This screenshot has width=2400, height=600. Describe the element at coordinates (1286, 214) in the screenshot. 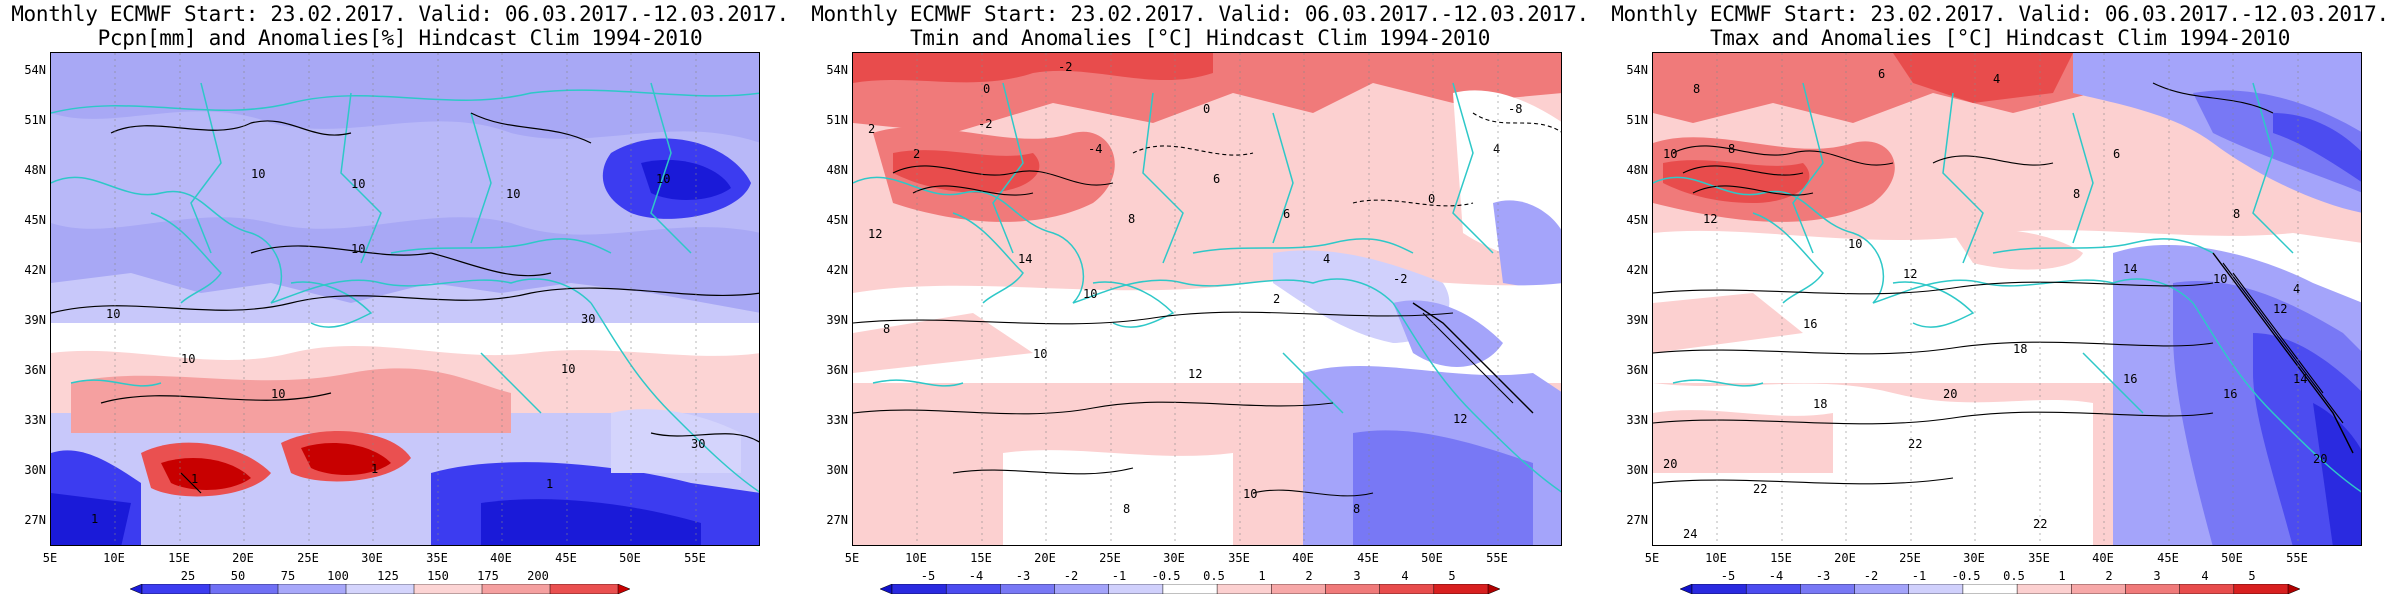

I see `tmin-contour-label-16: 6` at that location.